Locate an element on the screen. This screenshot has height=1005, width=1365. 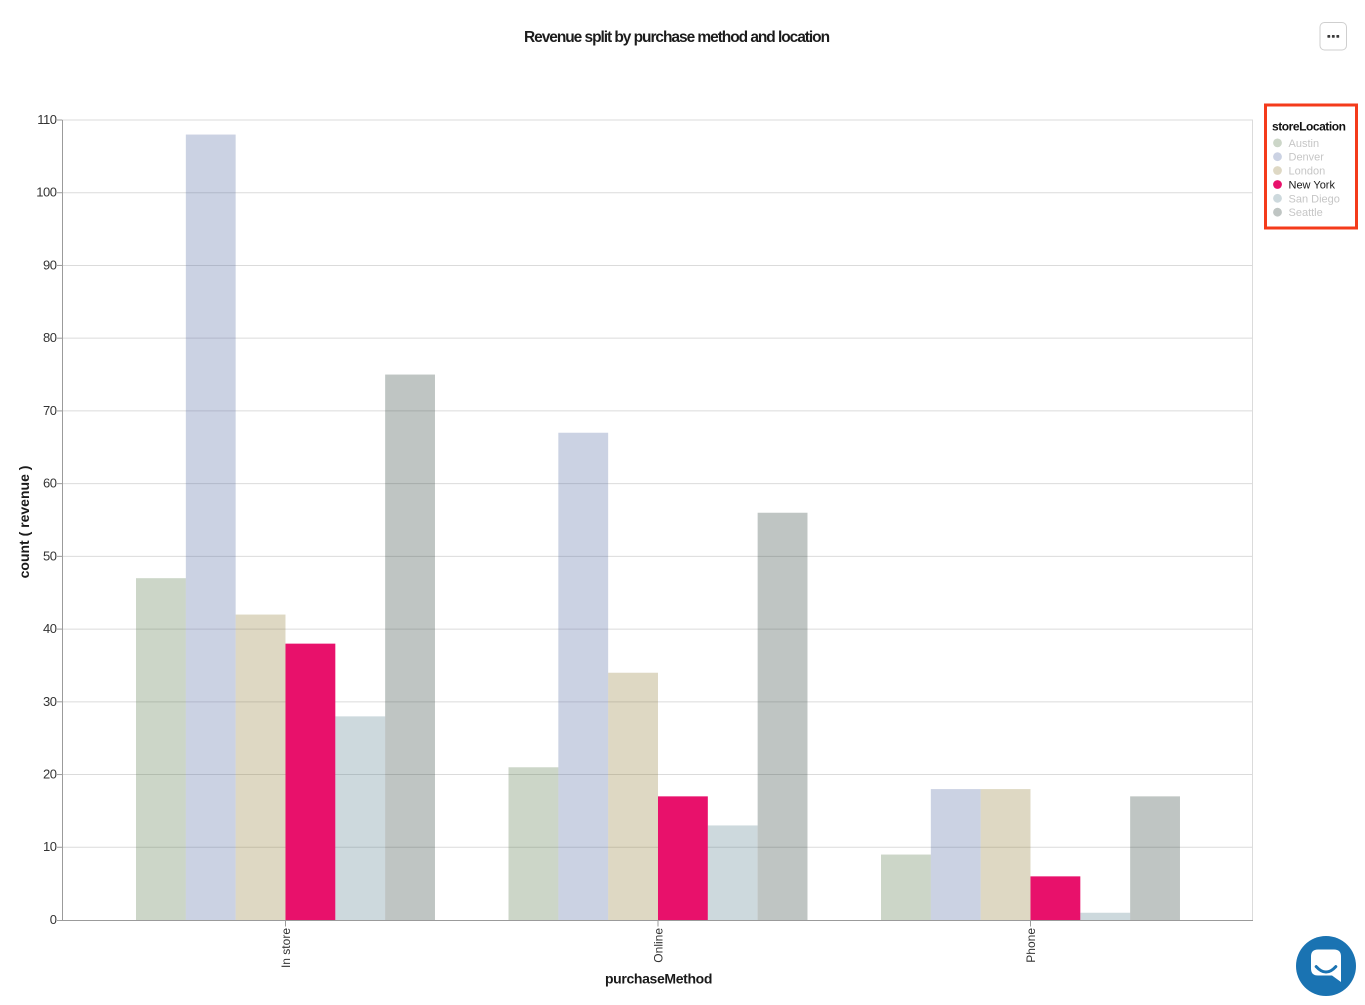
svg-text: New York is located at coordinates (1312, 186).